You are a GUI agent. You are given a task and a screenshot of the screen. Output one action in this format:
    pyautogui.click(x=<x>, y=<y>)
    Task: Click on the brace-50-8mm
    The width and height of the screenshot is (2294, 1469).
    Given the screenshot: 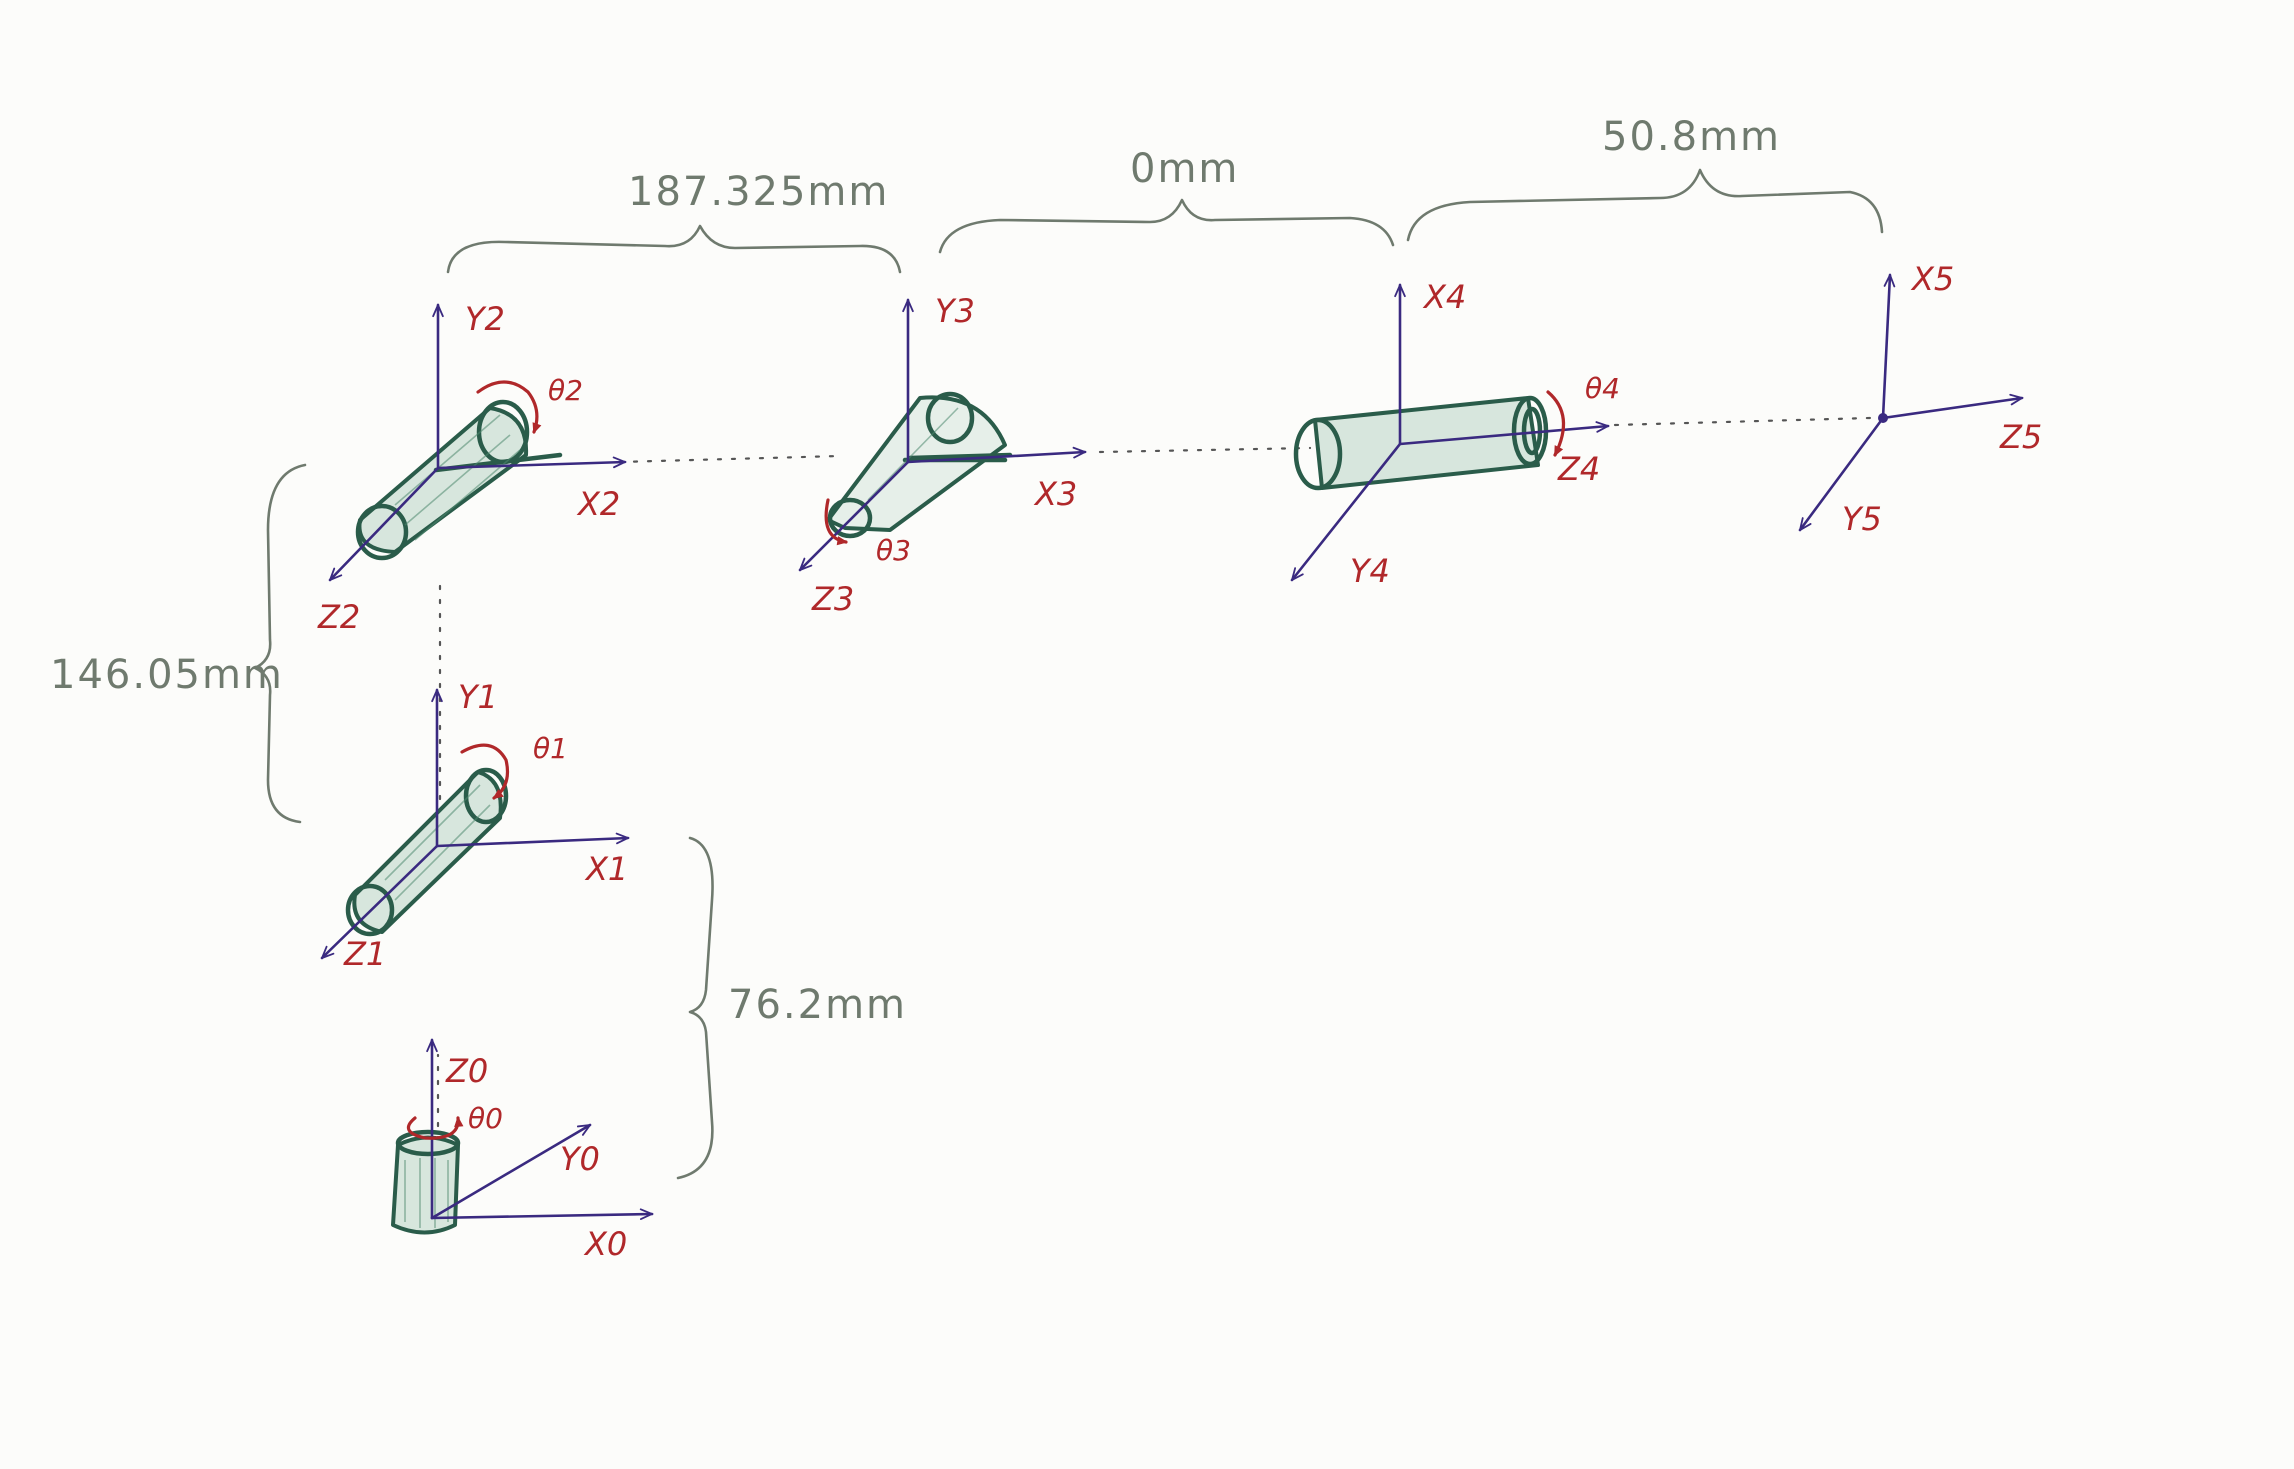 What is the action you would take?
    pyautogui.click(x=1645, y=205)
    